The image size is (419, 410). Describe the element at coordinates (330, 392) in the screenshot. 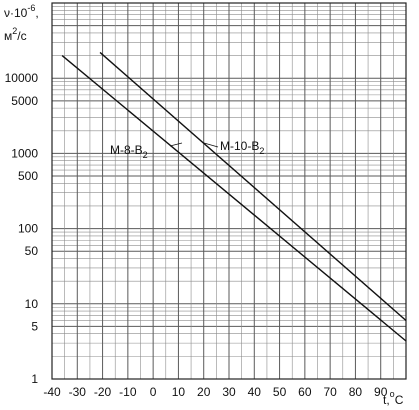

I see `x-tick-label: 70` at that location.